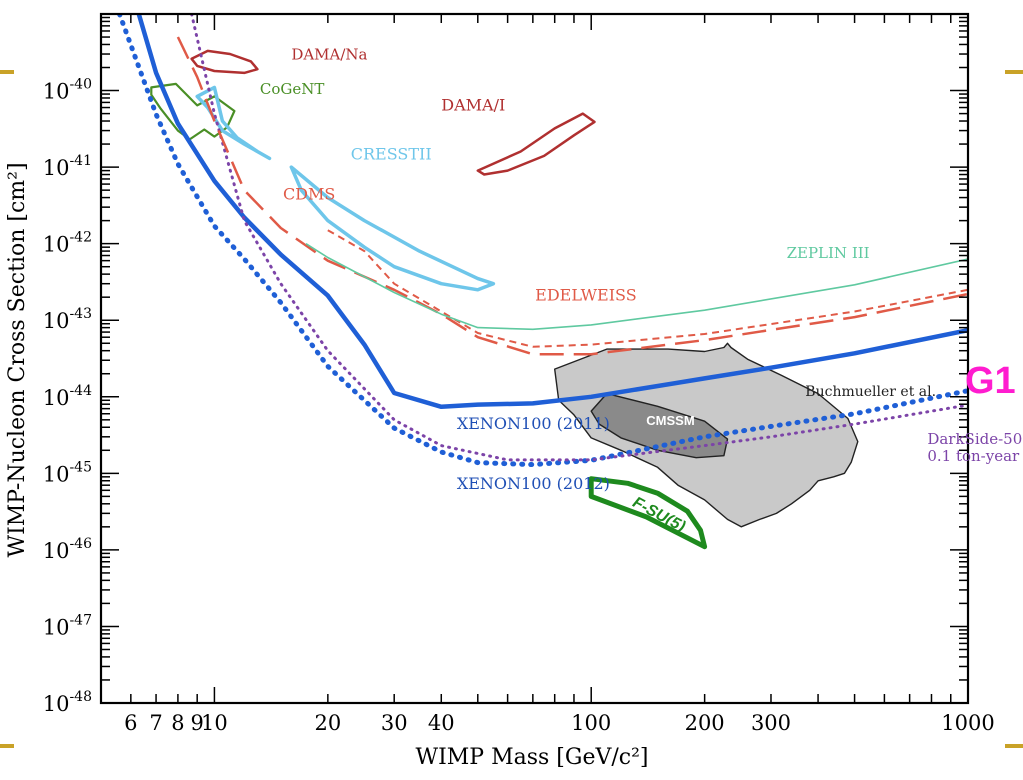  I want to click on x-axis-title: WIMP Mass [GeV/c²], so click(531, 757).